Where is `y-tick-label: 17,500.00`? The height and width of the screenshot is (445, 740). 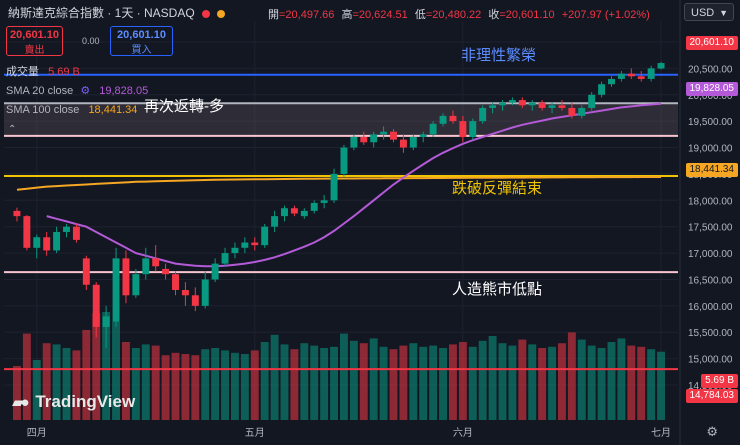 y-tick-label: 17,500.00 is located at coordinates (710, 228).